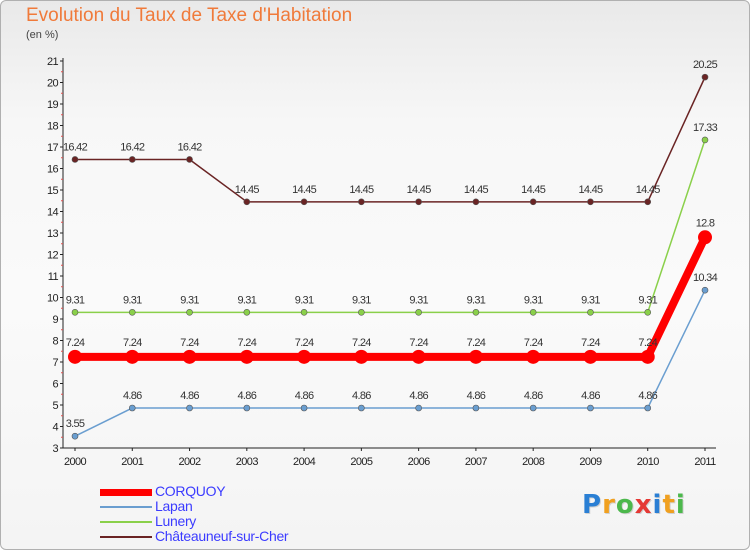 The height and width of the screenshot is (550, 750). Describe the element at coordinates (533, 462) in the screenshot. I see `x-tick-label: 2008` at that location.